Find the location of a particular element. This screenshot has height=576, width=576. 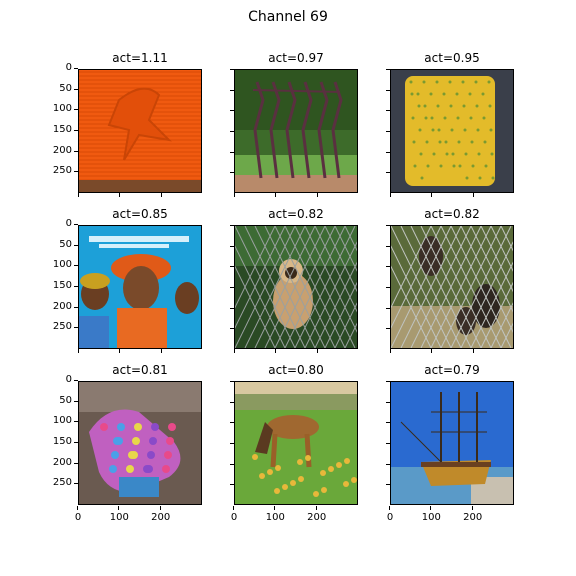

panel-title: act=0.80 is located at coordinates (296, 370).